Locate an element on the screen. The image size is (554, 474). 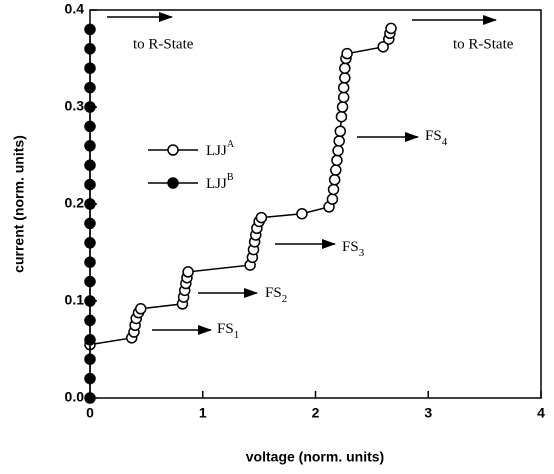
y-tick-label: 0.1 is located at coordinates (75, 300).